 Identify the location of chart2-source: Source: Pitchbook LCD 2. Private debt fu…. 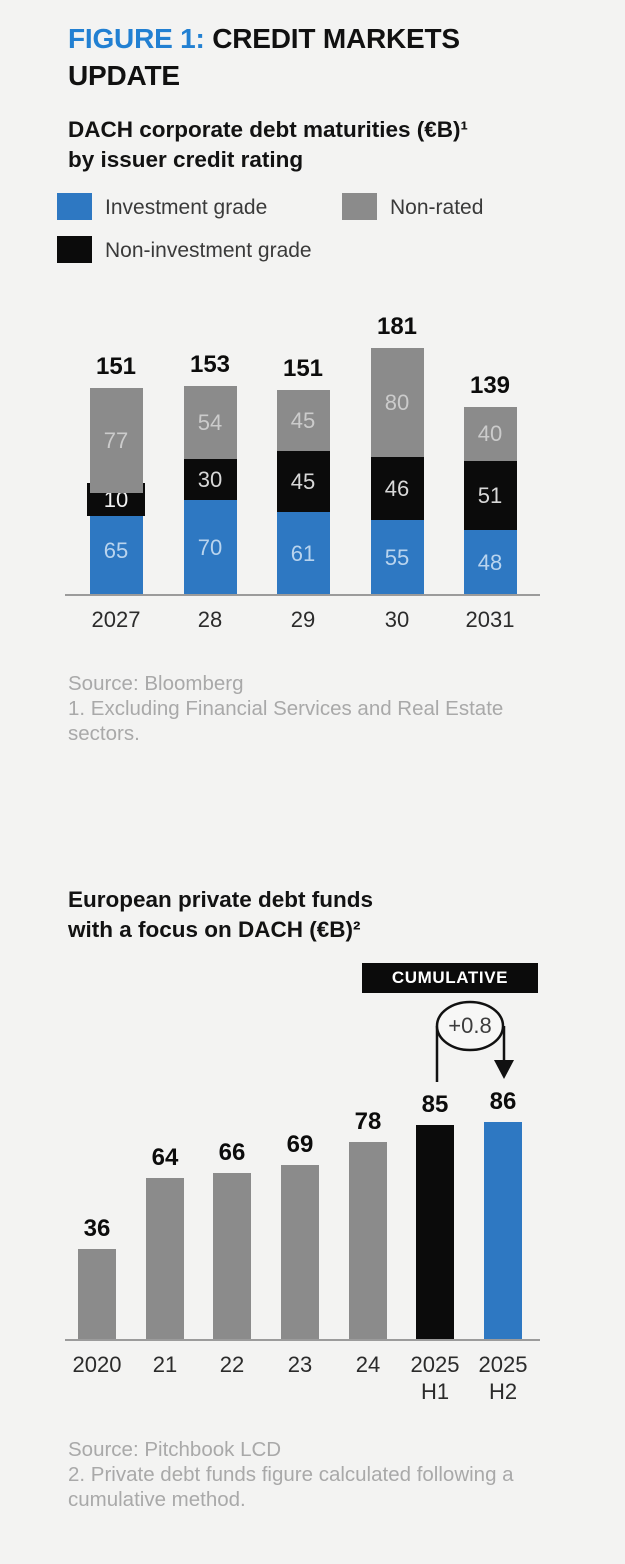
(338, 1474).